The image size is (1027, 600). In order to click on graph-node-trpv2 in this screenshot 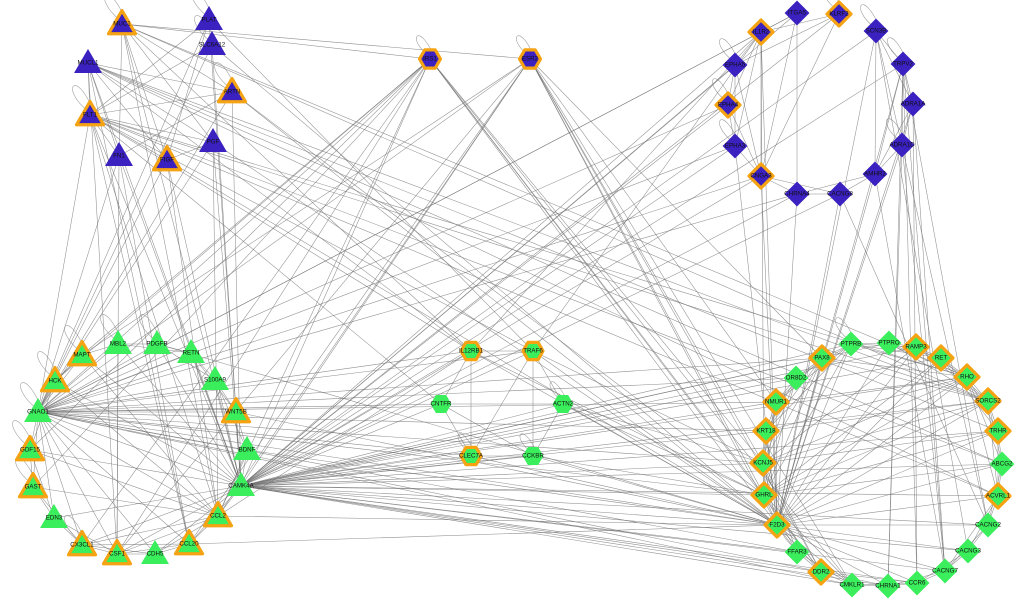, I will do `click(903, 64)`.